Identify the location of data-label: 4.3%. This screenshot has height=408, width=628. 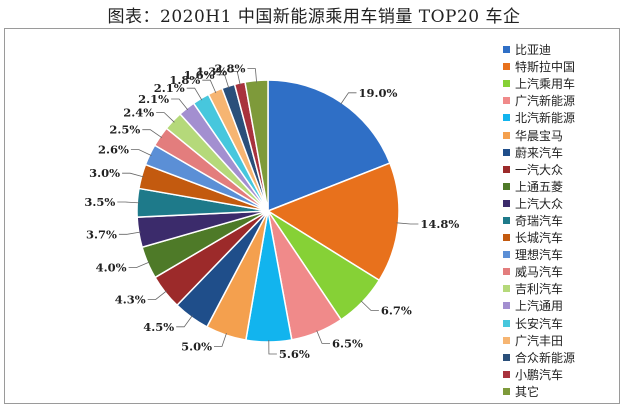
(130, 300).